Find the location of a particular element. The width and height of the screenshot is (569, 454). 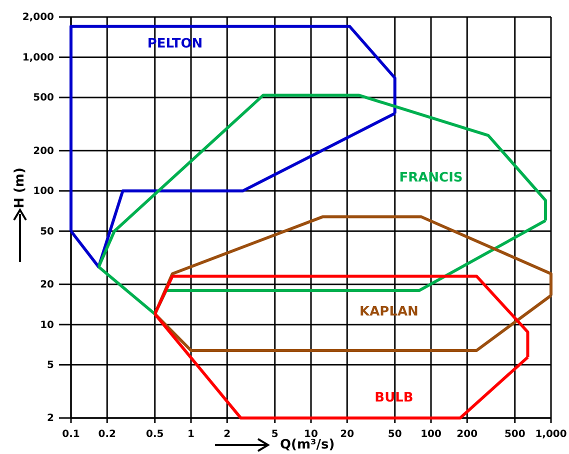

y-axis-title: H (m) is located at coordinates (20, 188).